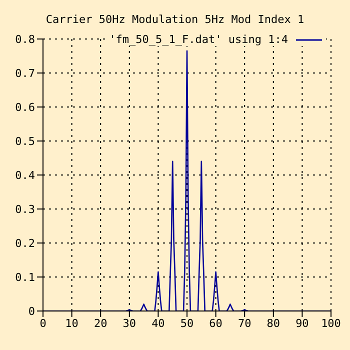 The width and height of the screenshot is (350, 350). I want to click on x-tick-label: 70, so click(245, 323).